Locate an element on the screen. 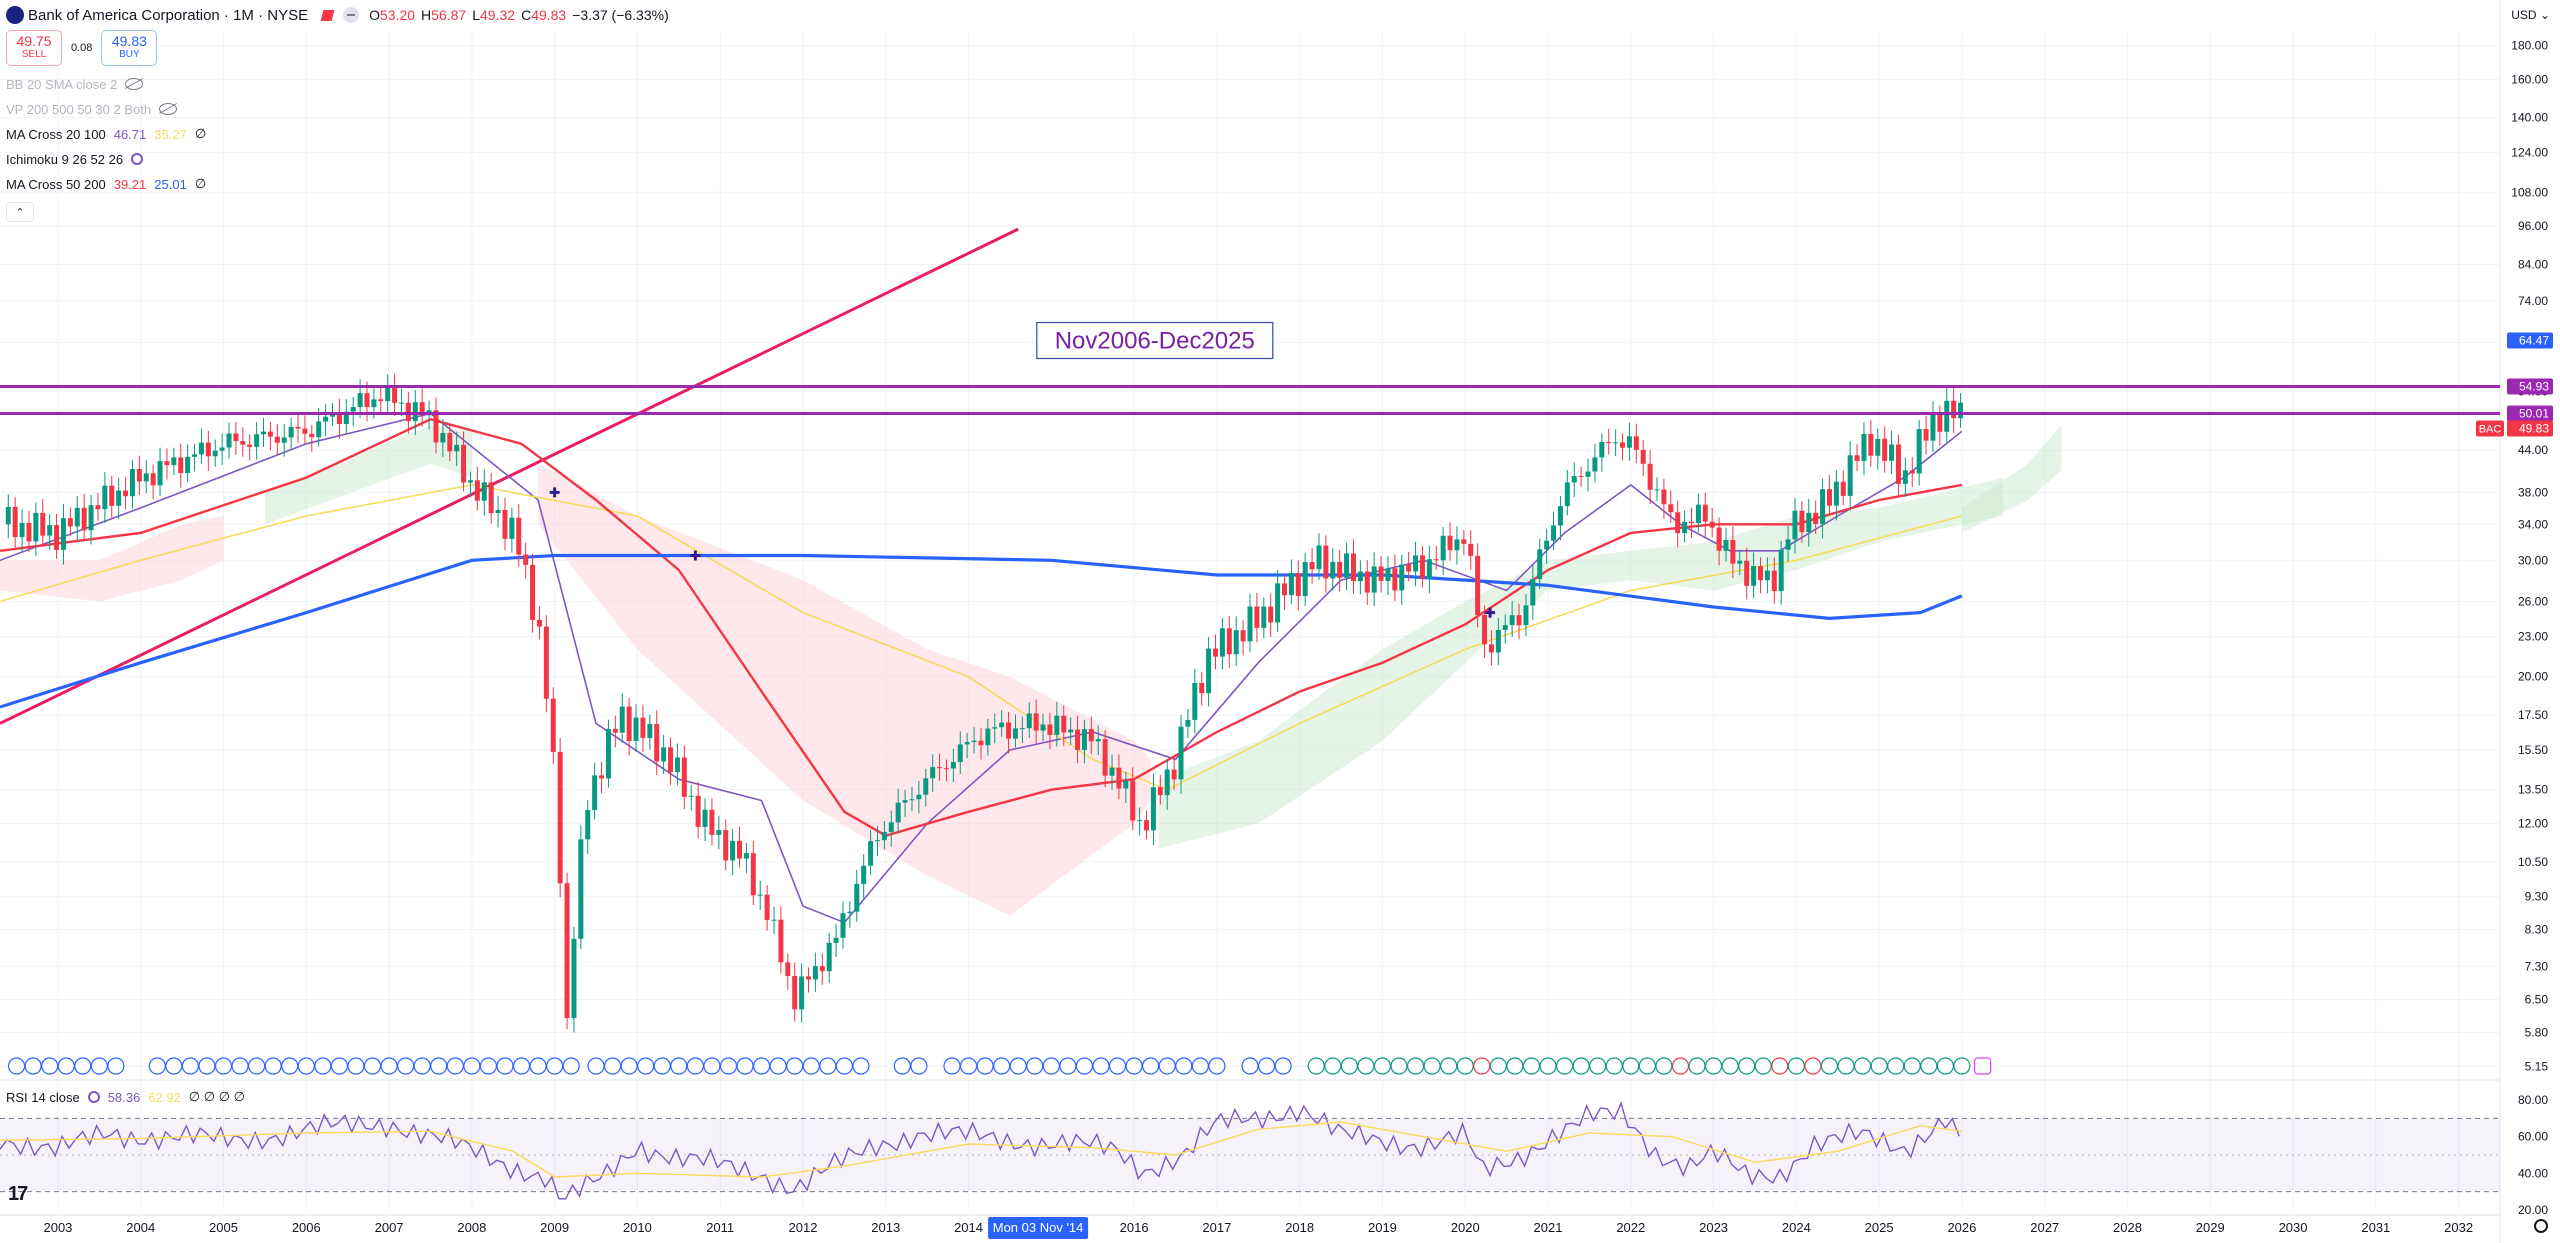 The image size is (2560, 1243). rsi-legend: RSI 14 close 58.36 62.92 ∅ ∅ ∅ ∅ is located at coordinates (125, 1097).